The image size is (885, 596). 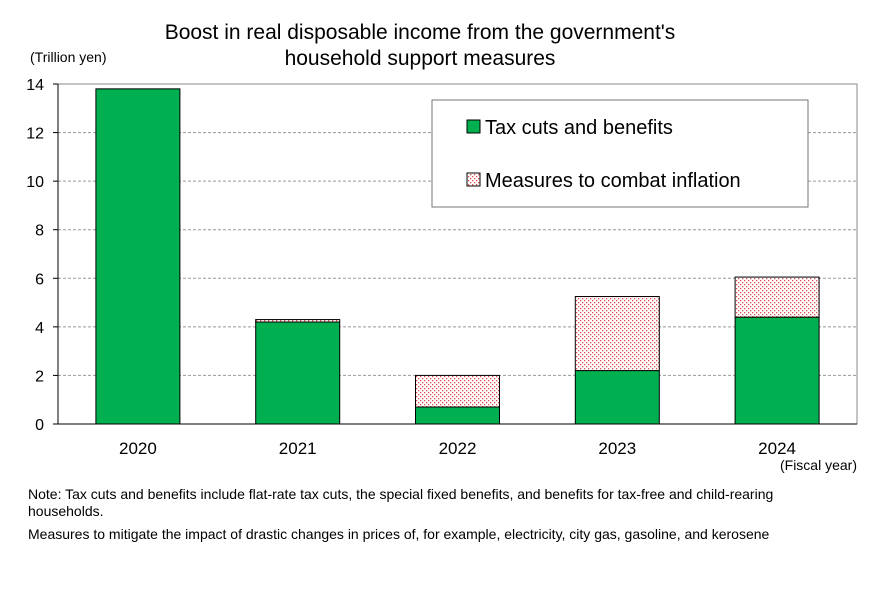 I want to click on bar-tax-cuts-2020, so click(x=138, y=256).